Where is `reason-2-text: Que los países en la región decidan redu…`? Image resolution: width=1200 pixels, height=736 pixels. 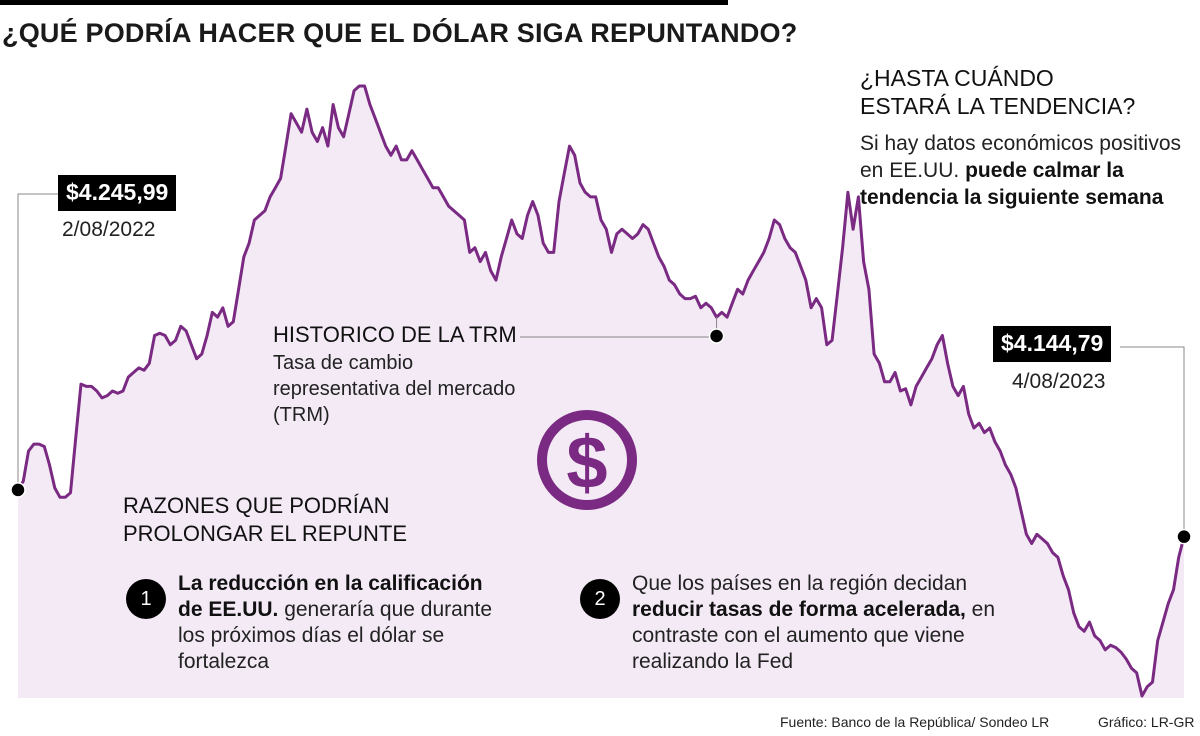 reason-2-text: Que los países en la región decidan redu… is located at coordinates (817, 623).